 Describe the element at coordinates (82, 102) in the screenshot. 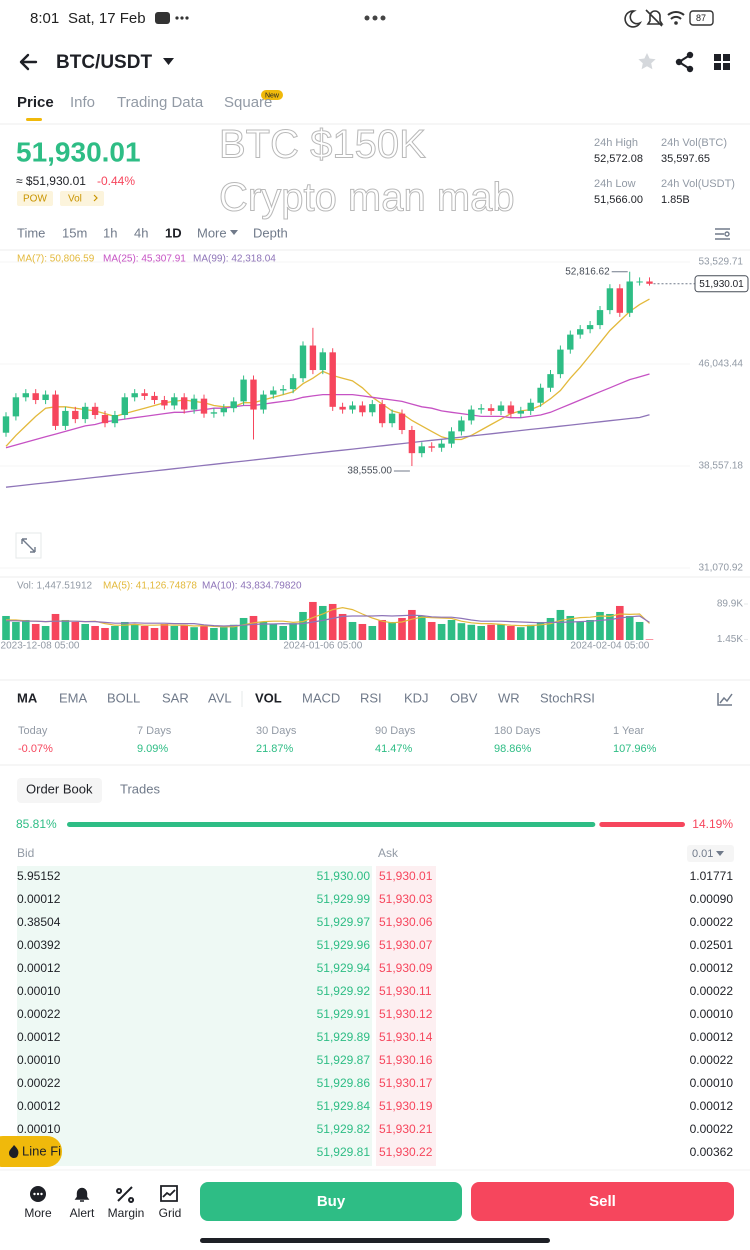

I see `tab: Info` at that location.